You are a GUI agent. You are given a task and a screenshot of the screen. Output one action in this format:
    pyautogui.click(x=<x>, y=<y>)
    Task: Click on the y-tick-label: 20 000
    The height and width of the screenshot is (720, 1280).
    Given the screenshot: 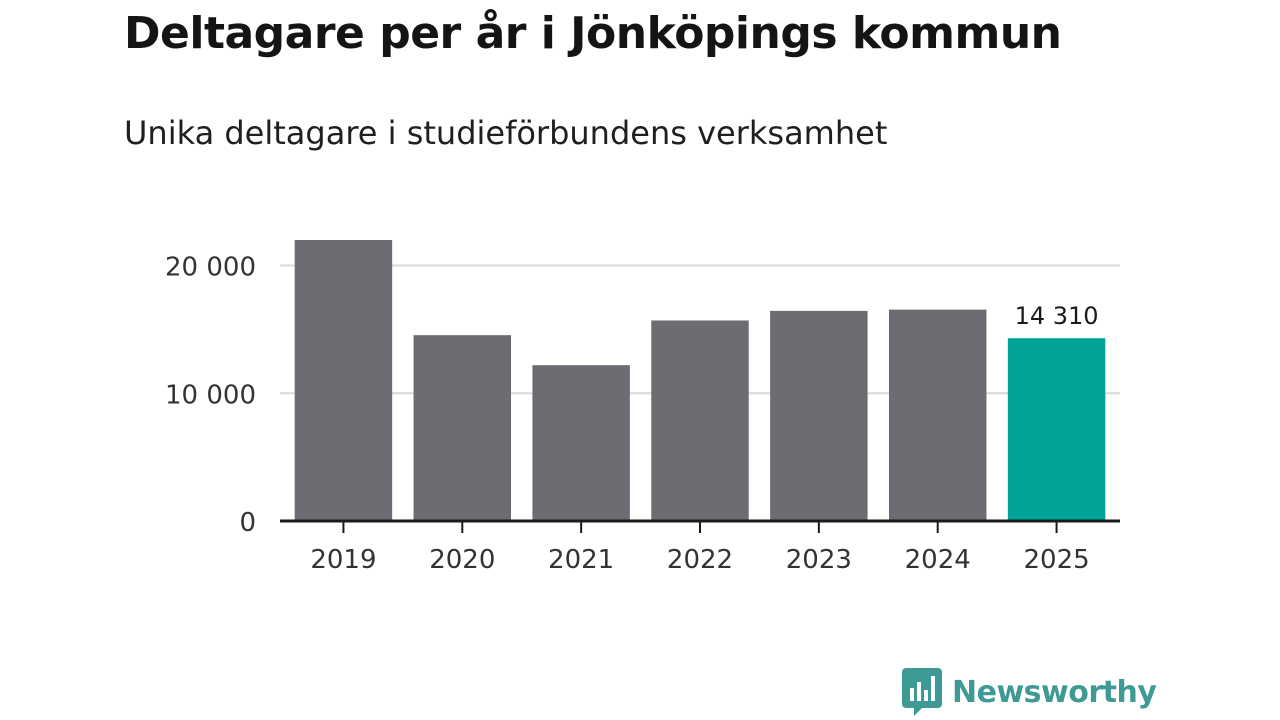 What is the action you would take?
    pyautogui.click(x=210, y=268)
    